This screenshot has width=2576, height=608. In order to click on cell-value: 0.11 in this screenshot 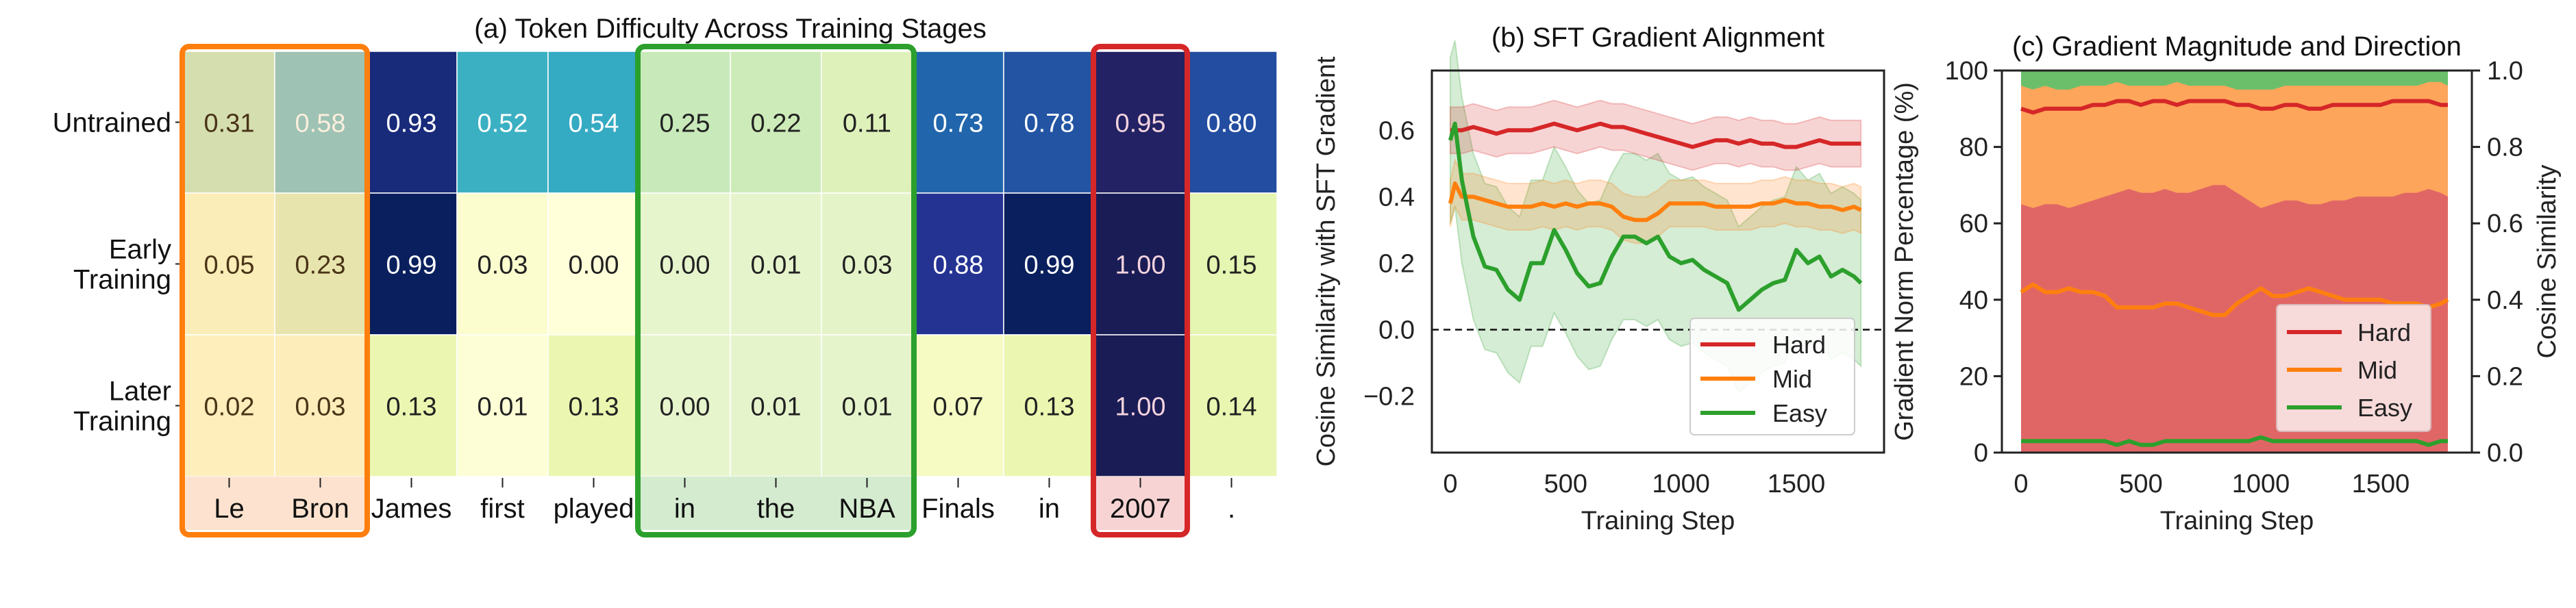, I will do `click(867, 124)`.